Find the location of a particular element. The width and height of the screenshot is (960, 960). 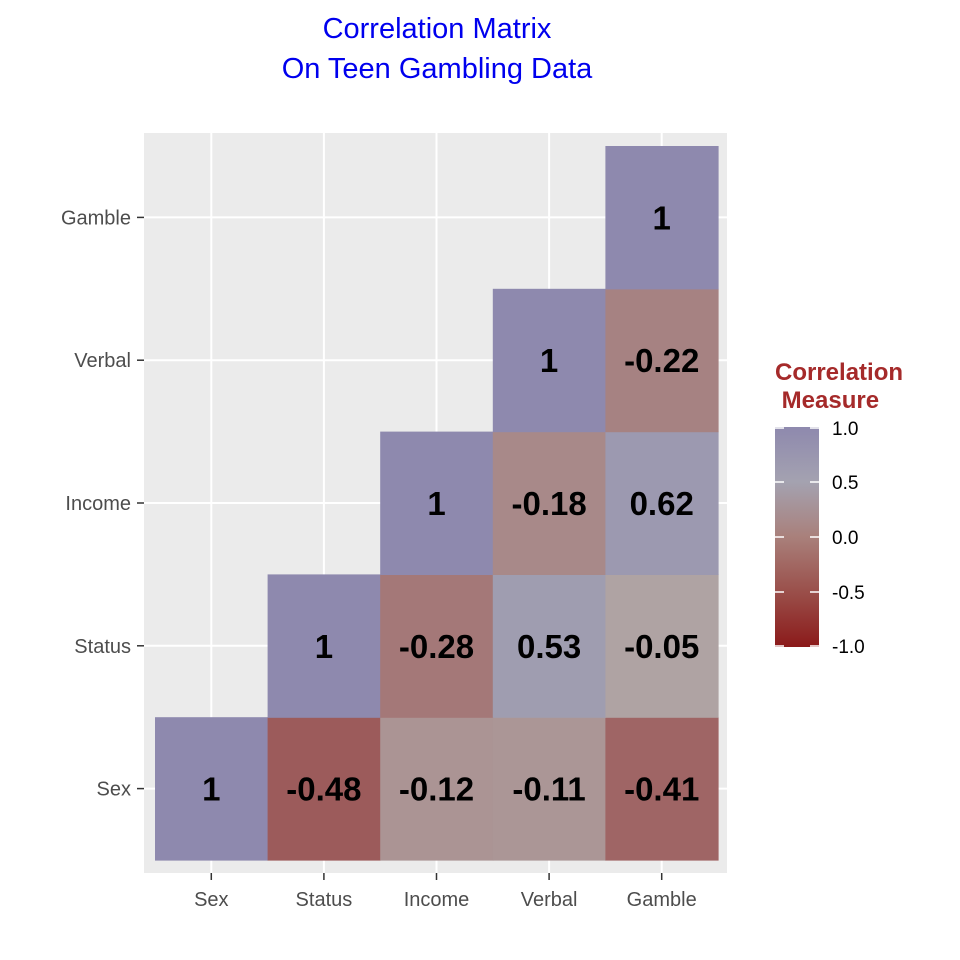

legend-tick-label-3: -0.5 is located at coordinates (848, 593).